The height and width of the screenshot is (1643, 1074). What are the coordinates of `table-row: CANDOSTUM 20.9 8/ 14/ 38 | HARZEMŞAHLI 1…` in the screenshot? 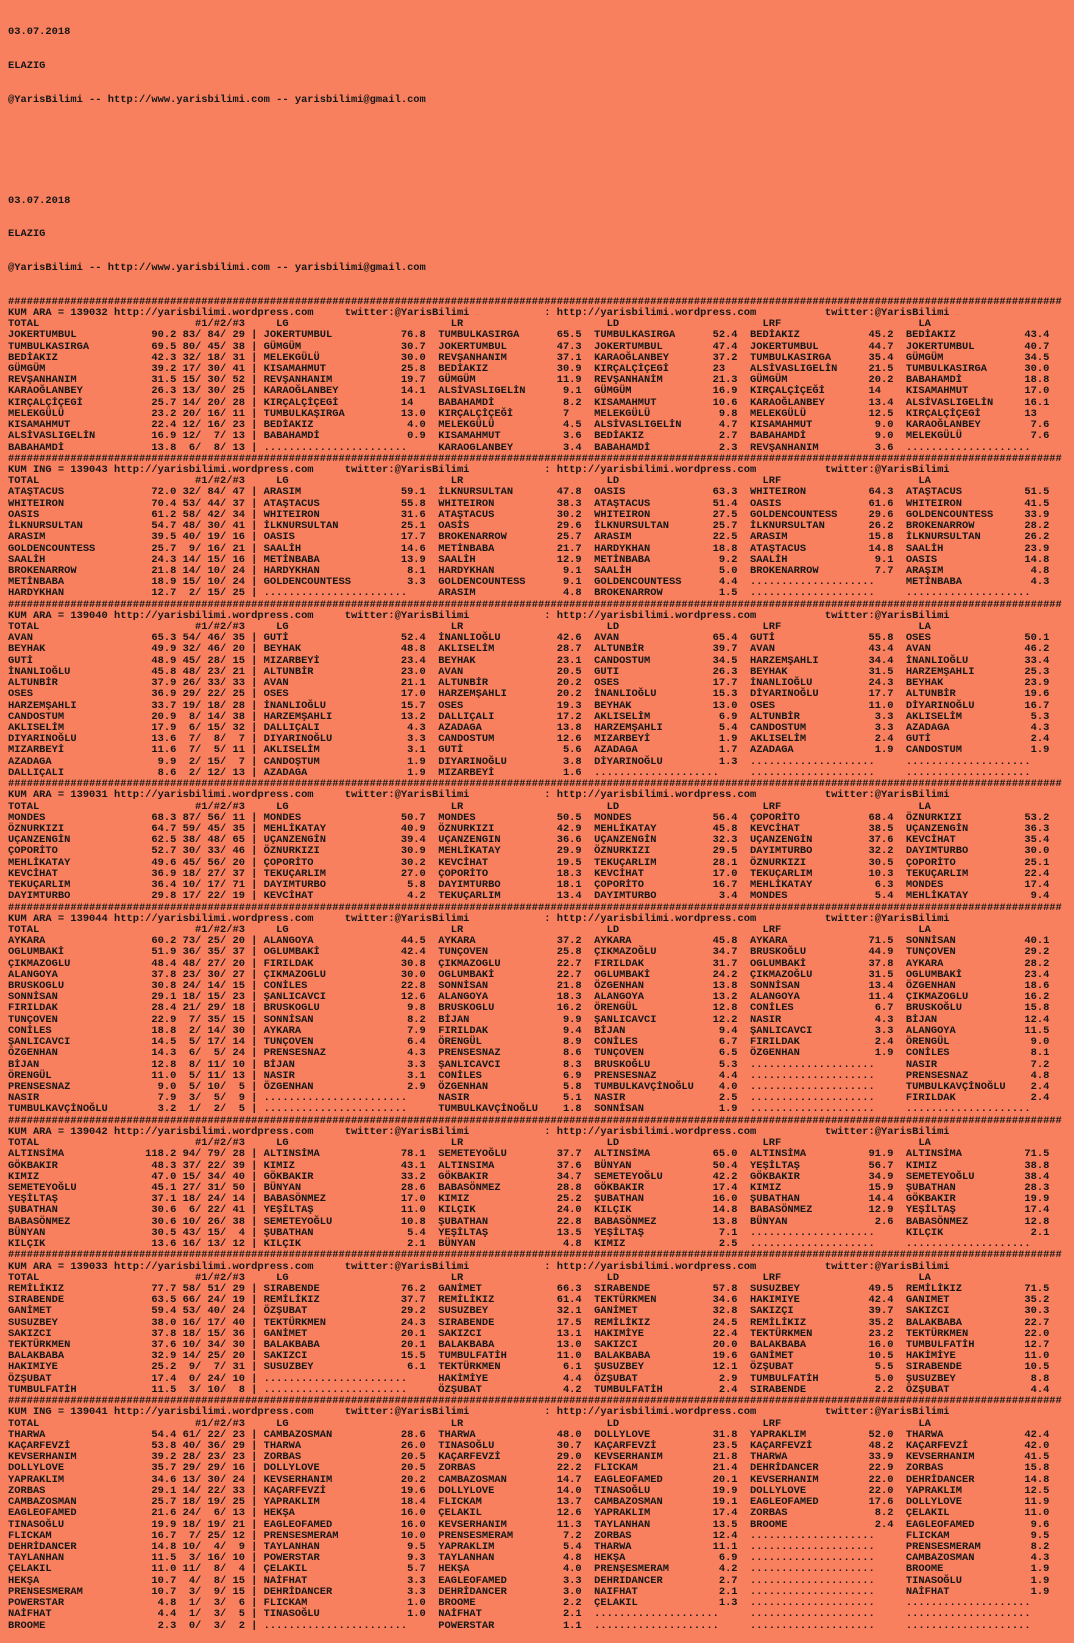 It's located at (535, 716).